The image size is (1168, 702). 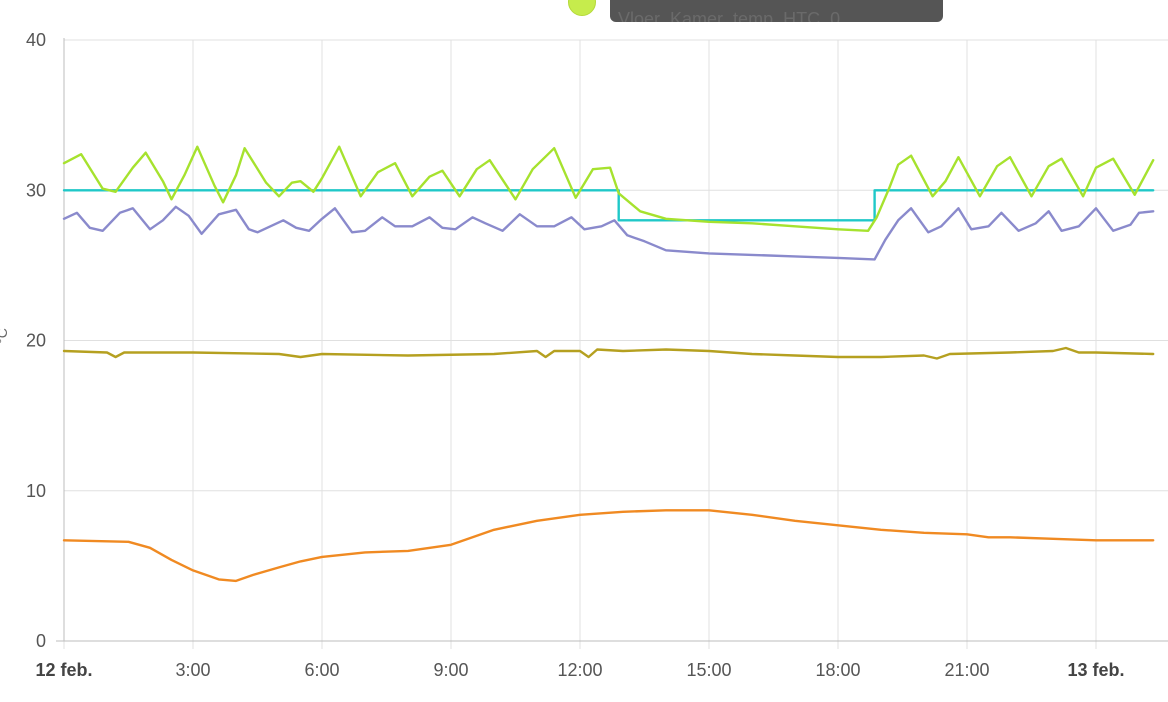 I want to click on y-axis-unit-label: °C, so click(x=5, y=336).